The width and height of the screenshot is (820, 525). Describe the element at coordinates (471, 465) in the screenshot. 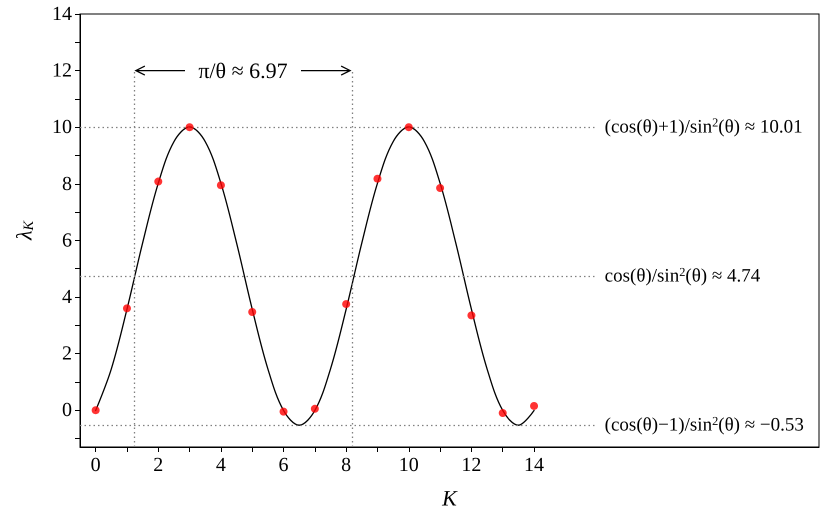

I see `x-tick-label: 12` at that location.